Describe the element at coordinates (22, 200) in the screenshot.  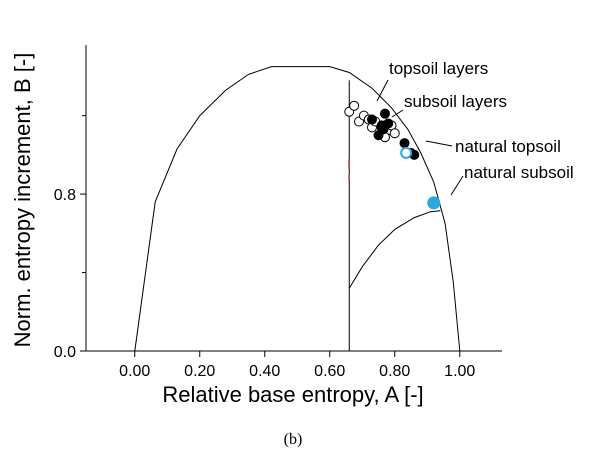
I see `y-axis-title: Norm. entropy increment, B [-]` at that location.